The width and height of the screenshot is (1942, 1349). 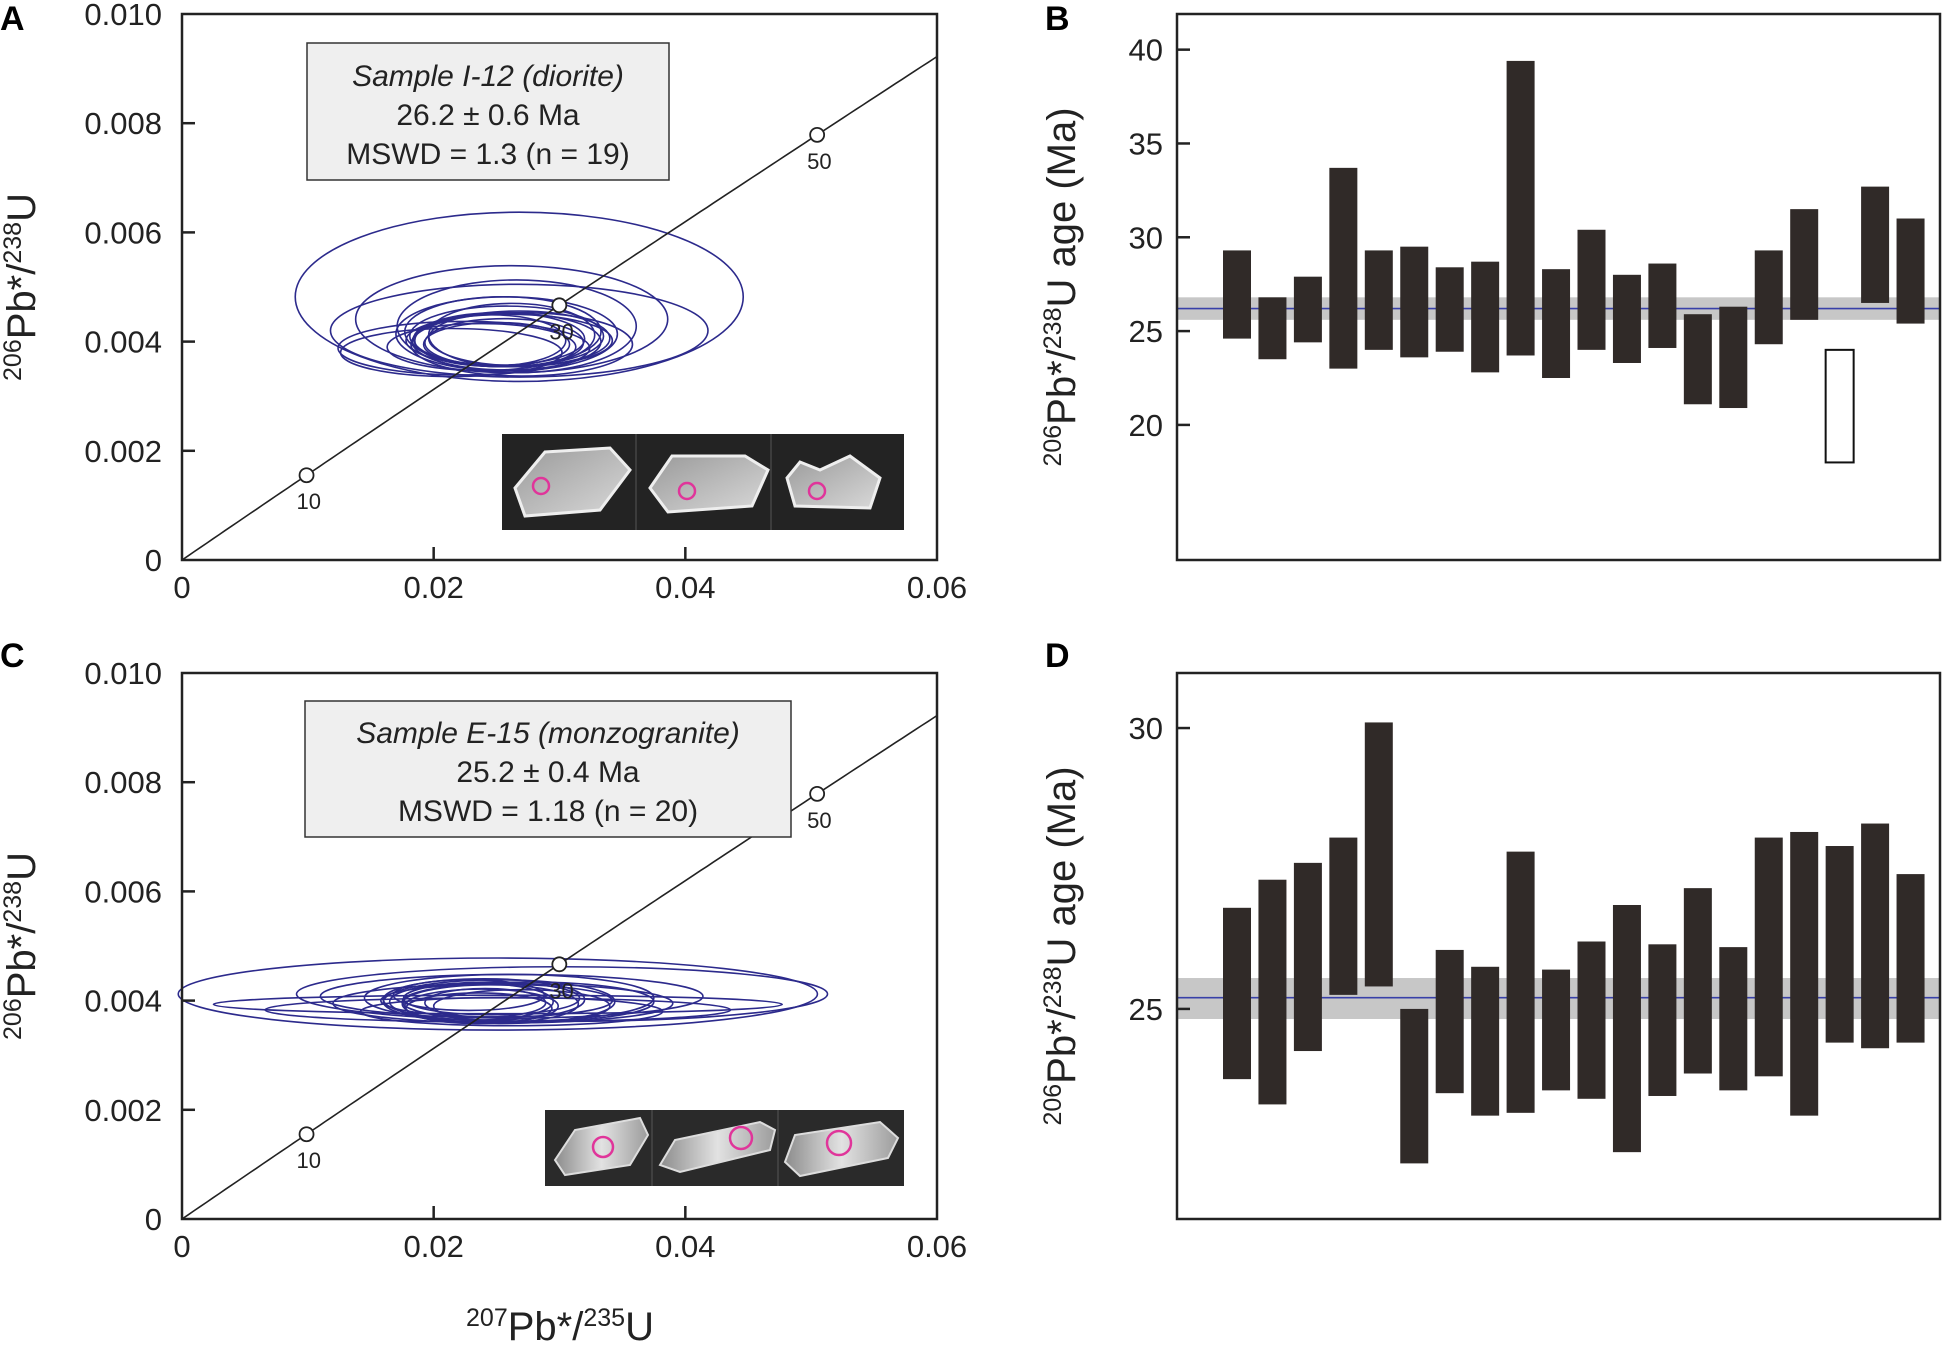 I want to click on sample-name: Sample E-15 (monzogranite), so click(x=548, y=733).